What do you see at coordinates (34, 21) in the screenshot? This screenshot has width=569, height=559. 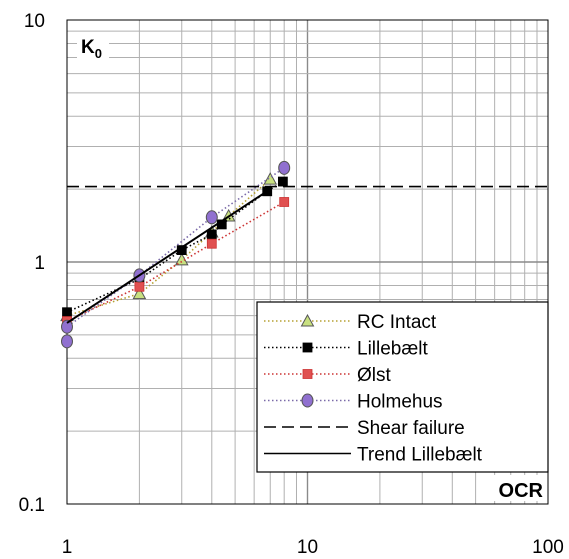 I see `y-tick-label: 10` at bounding box center [34, 21].